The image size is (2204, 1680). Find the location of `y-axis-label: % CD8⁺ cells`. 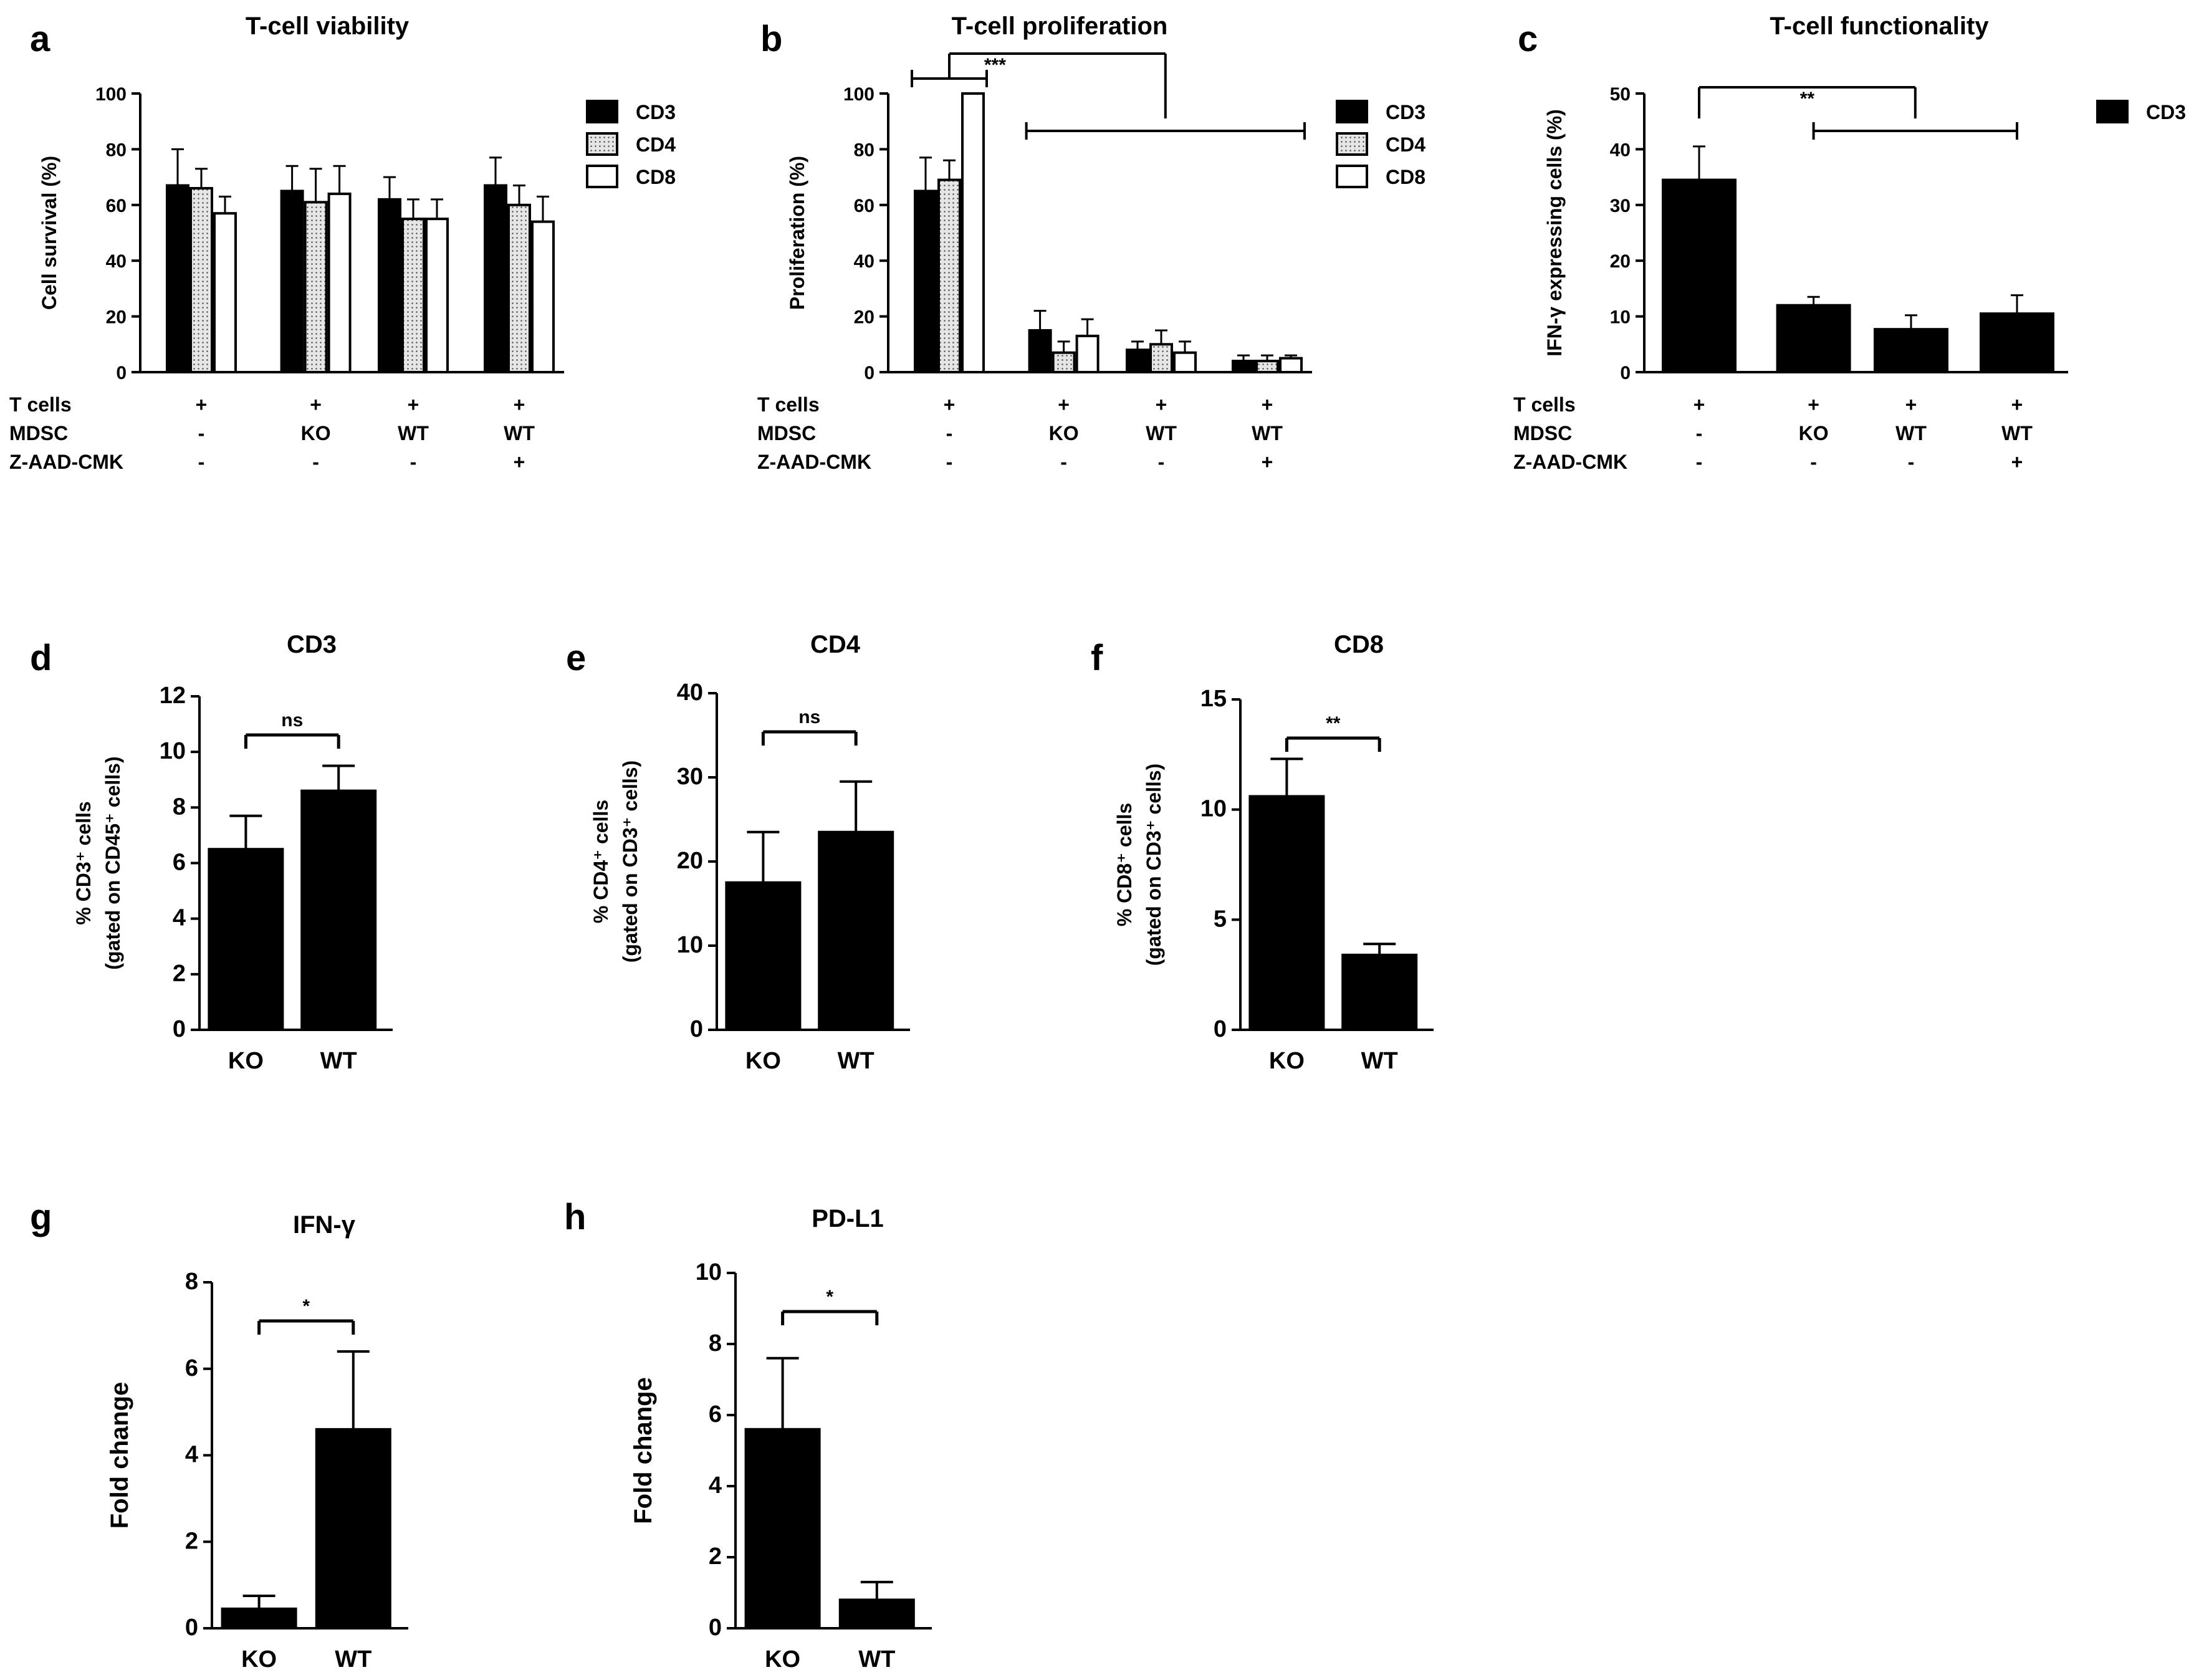

y-axis-label: % CD8⁺ cells is located at coordinates (1124, 865).